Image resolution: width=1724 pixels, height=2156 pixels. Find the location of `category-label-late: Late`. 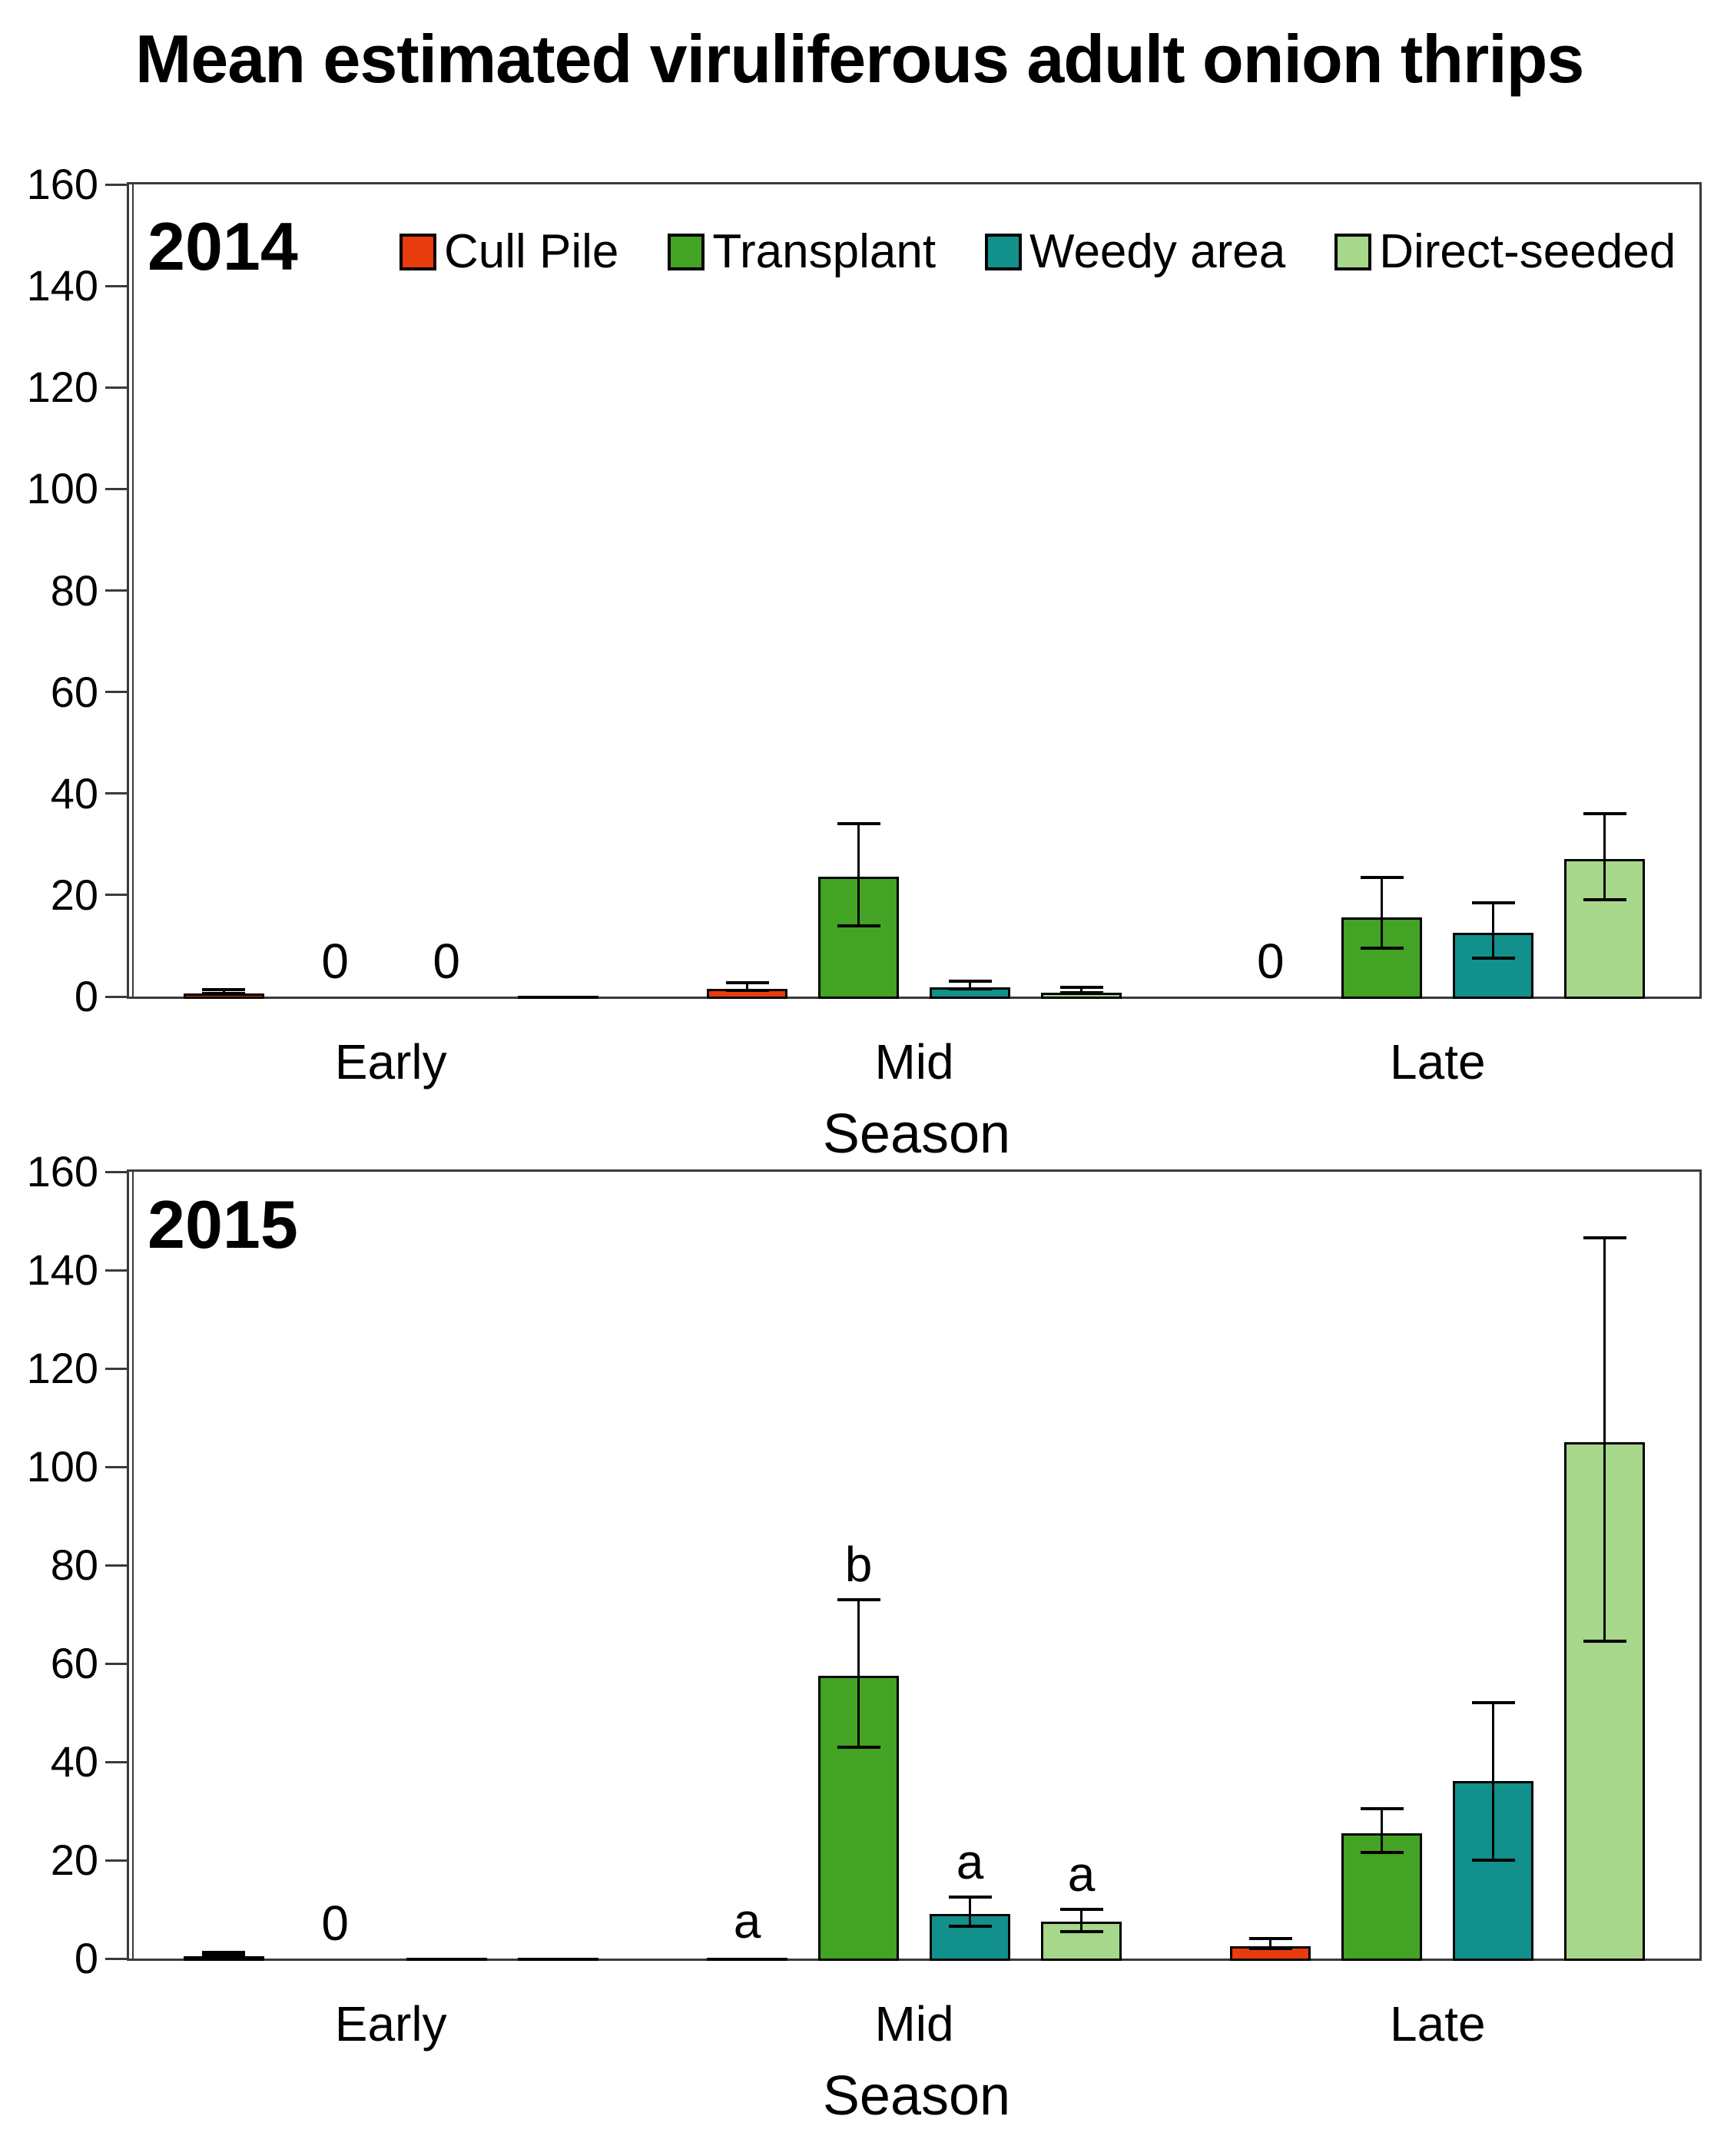

category-label-late: Late is located at coordinates (1438, 2024).